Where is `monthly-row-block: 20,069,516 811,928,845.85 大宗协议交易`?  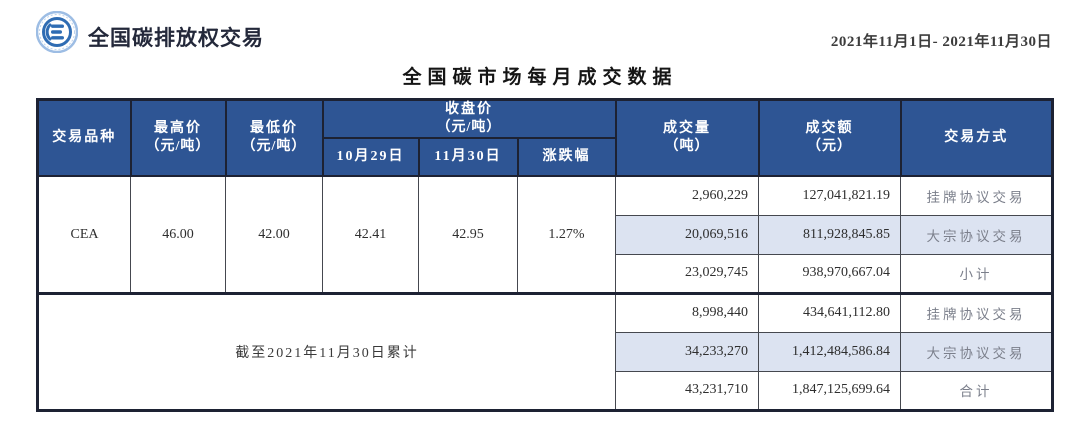 monthly-row-block: 20,069,516 811,928,845.85 大宗协议交易 is located at coordinates (545, 234).